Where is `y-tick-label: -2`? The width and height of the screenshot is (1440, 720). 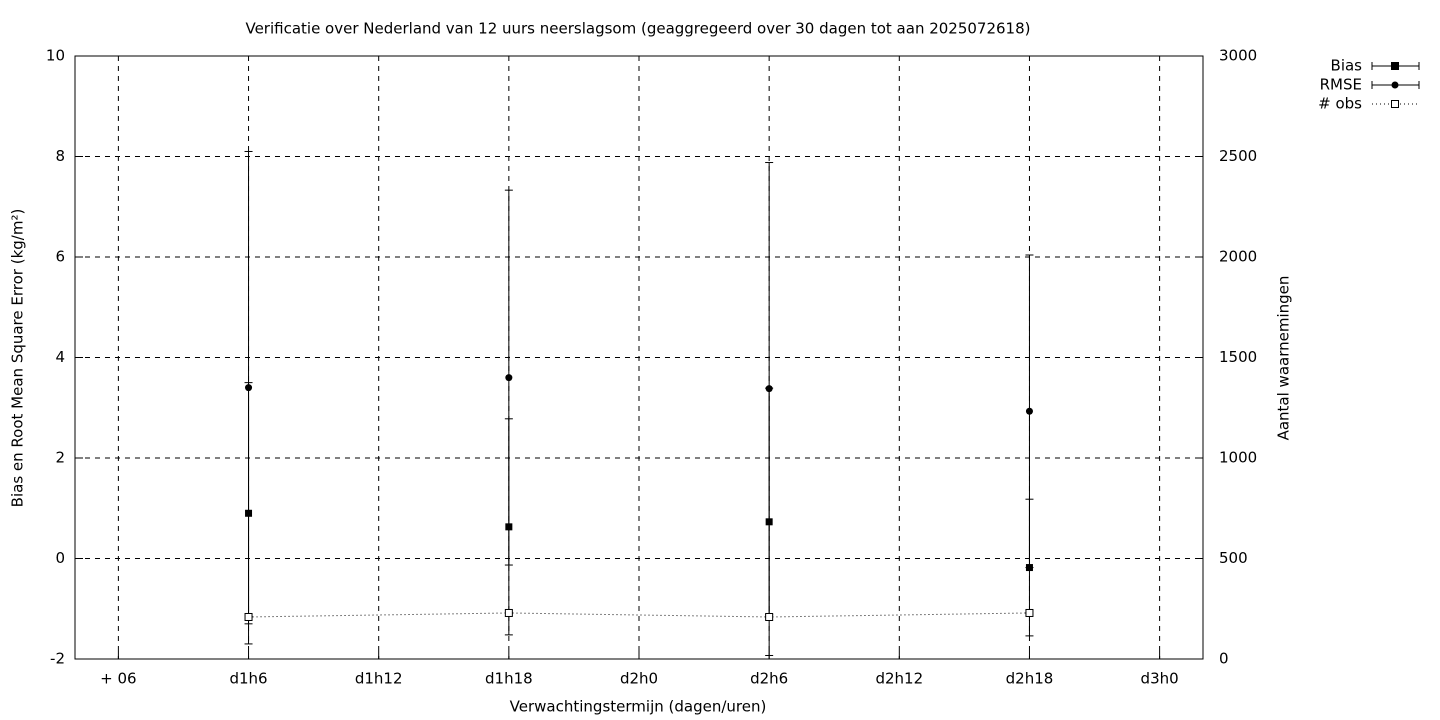
y-tick-label: -2 is located at coordinates (57, 659).